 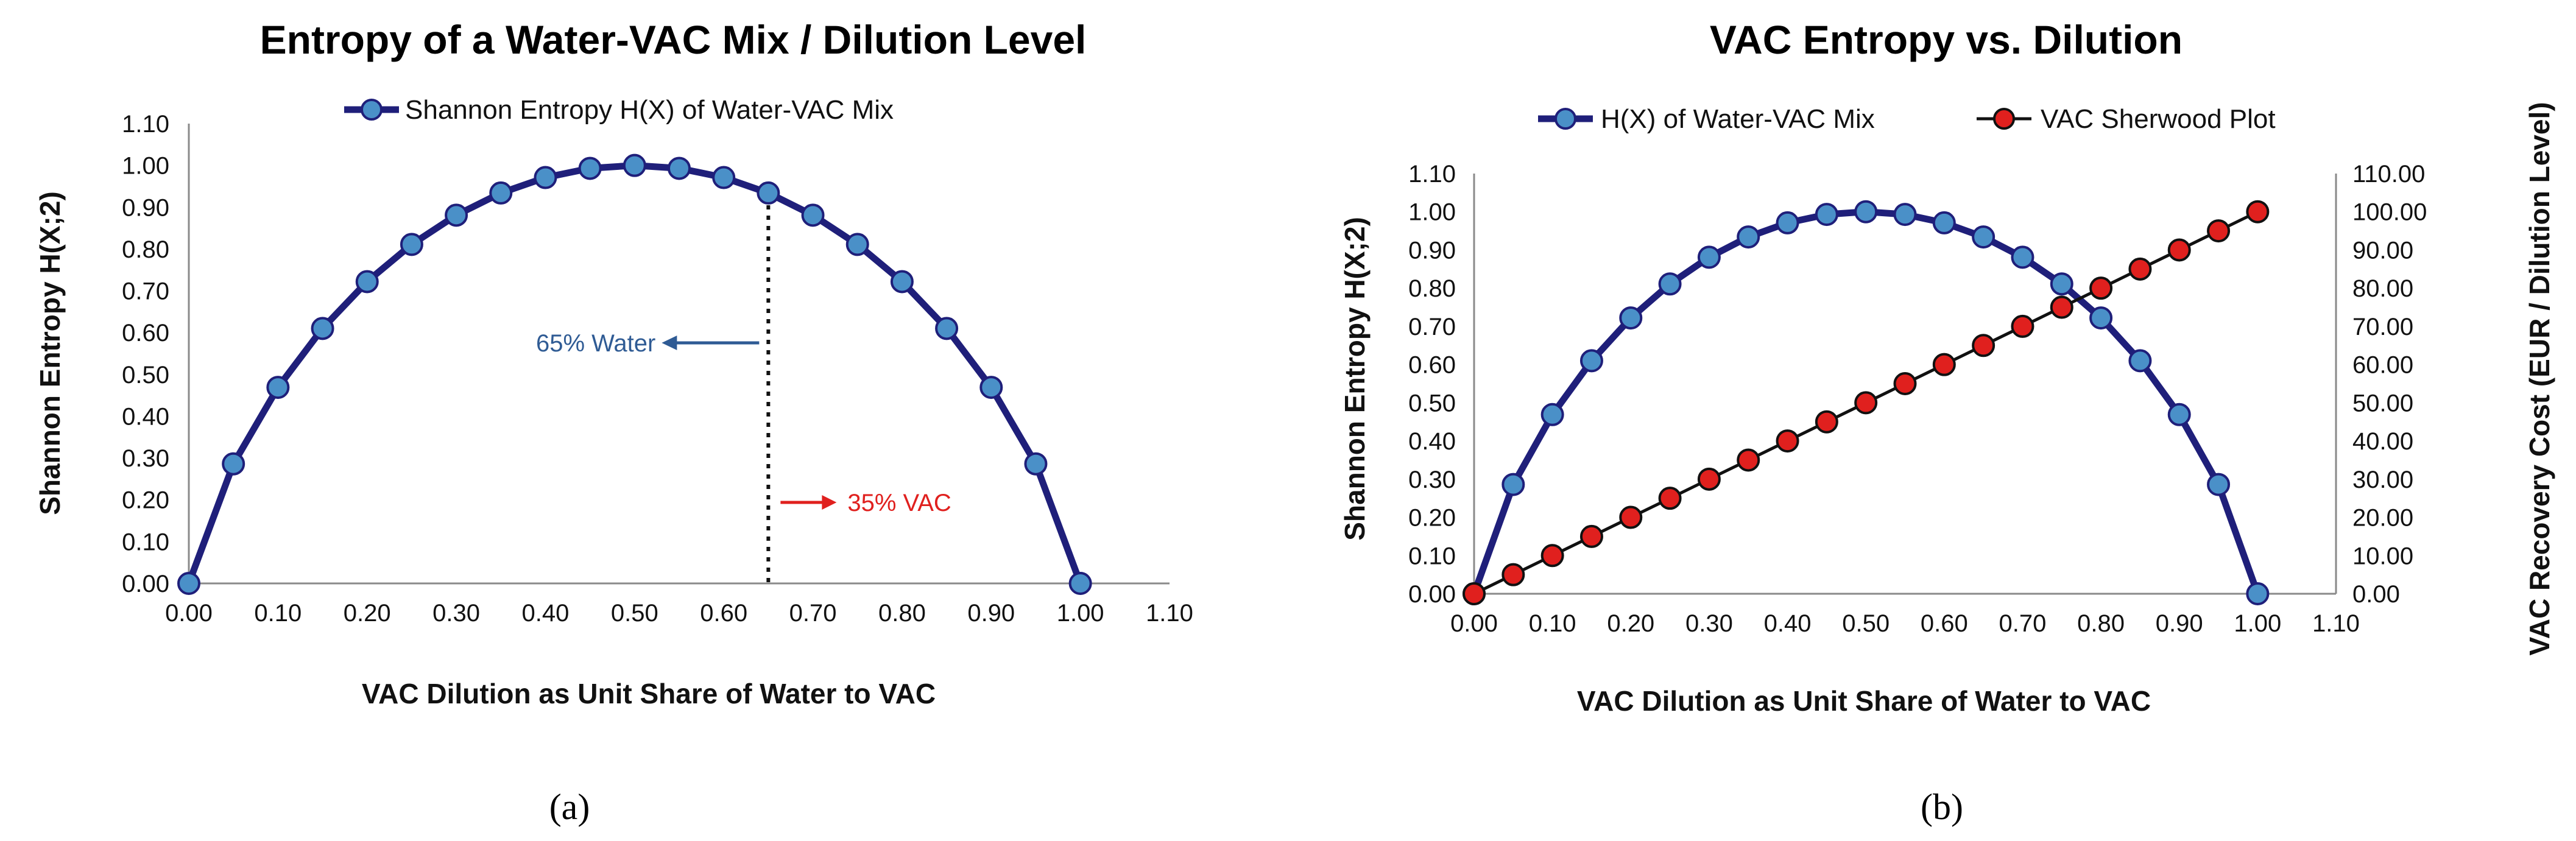 What do you see at coordinates (145, 124) in the screenshot?
I see `chart-a-y-tick-label: 1.10` at bounding box center [145, 124].